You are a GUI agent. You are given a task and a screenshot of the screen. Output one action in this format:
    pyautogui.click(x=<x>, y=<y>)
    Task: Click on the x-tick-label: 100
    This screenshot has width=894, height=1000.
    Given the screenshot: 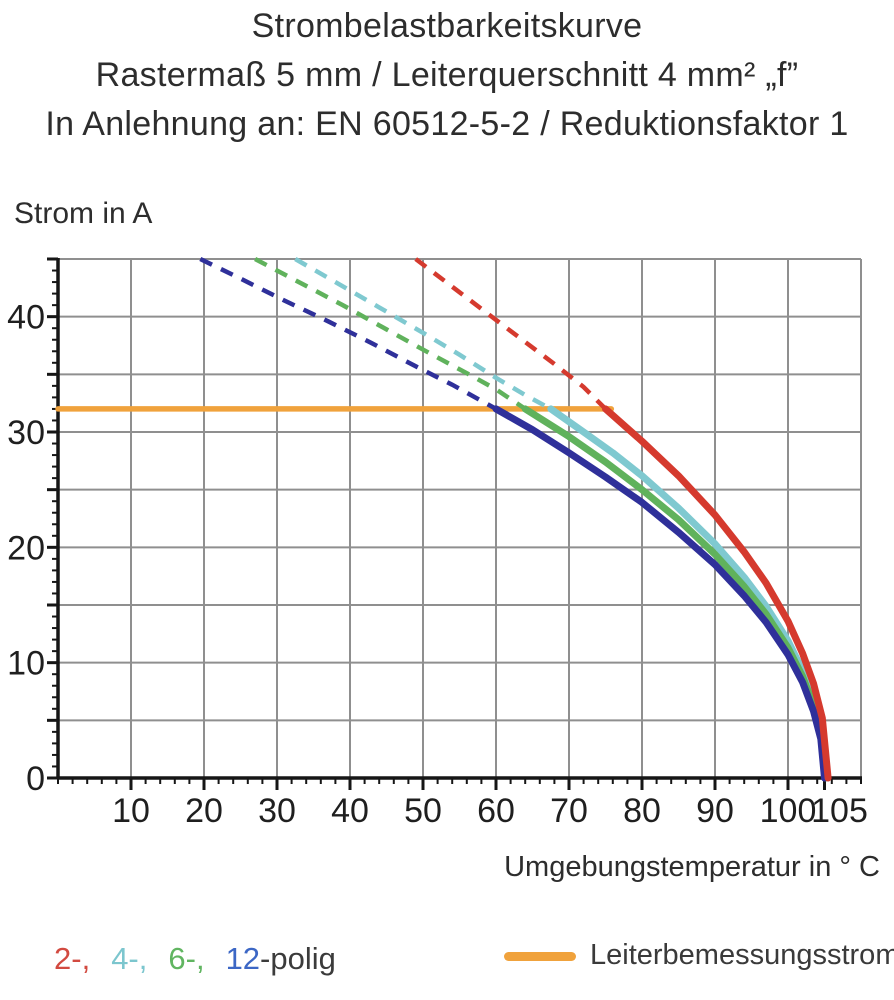 What is the action you would take?
    pyautogui.click(x=788, y=811)
    